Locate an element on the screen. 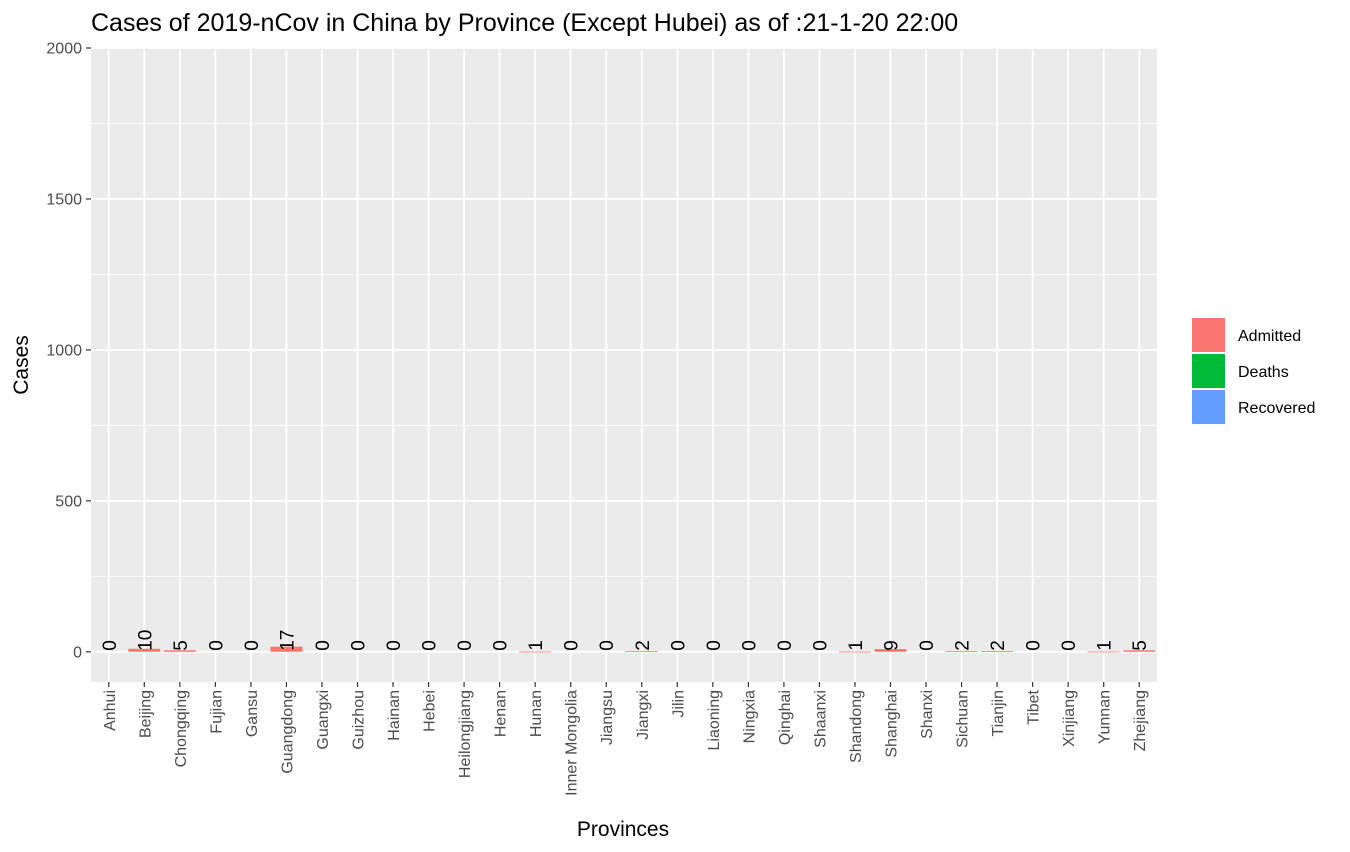  x-tick-label: Qinghai is located at coordinates (785, 717).